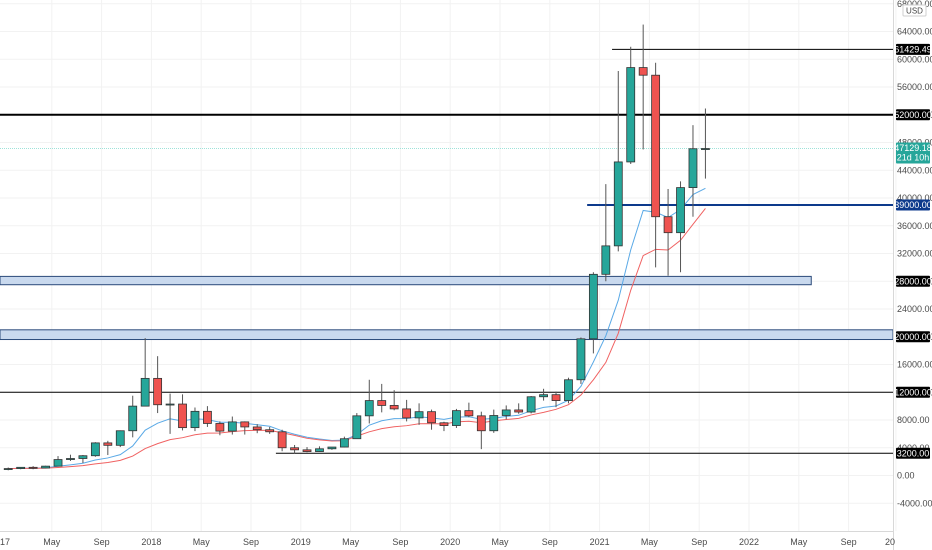  What do you see at coordinates (913, 420) in the screenshot?
I see `y-tick-label: 8000.00` at bounding box center [913, 420].